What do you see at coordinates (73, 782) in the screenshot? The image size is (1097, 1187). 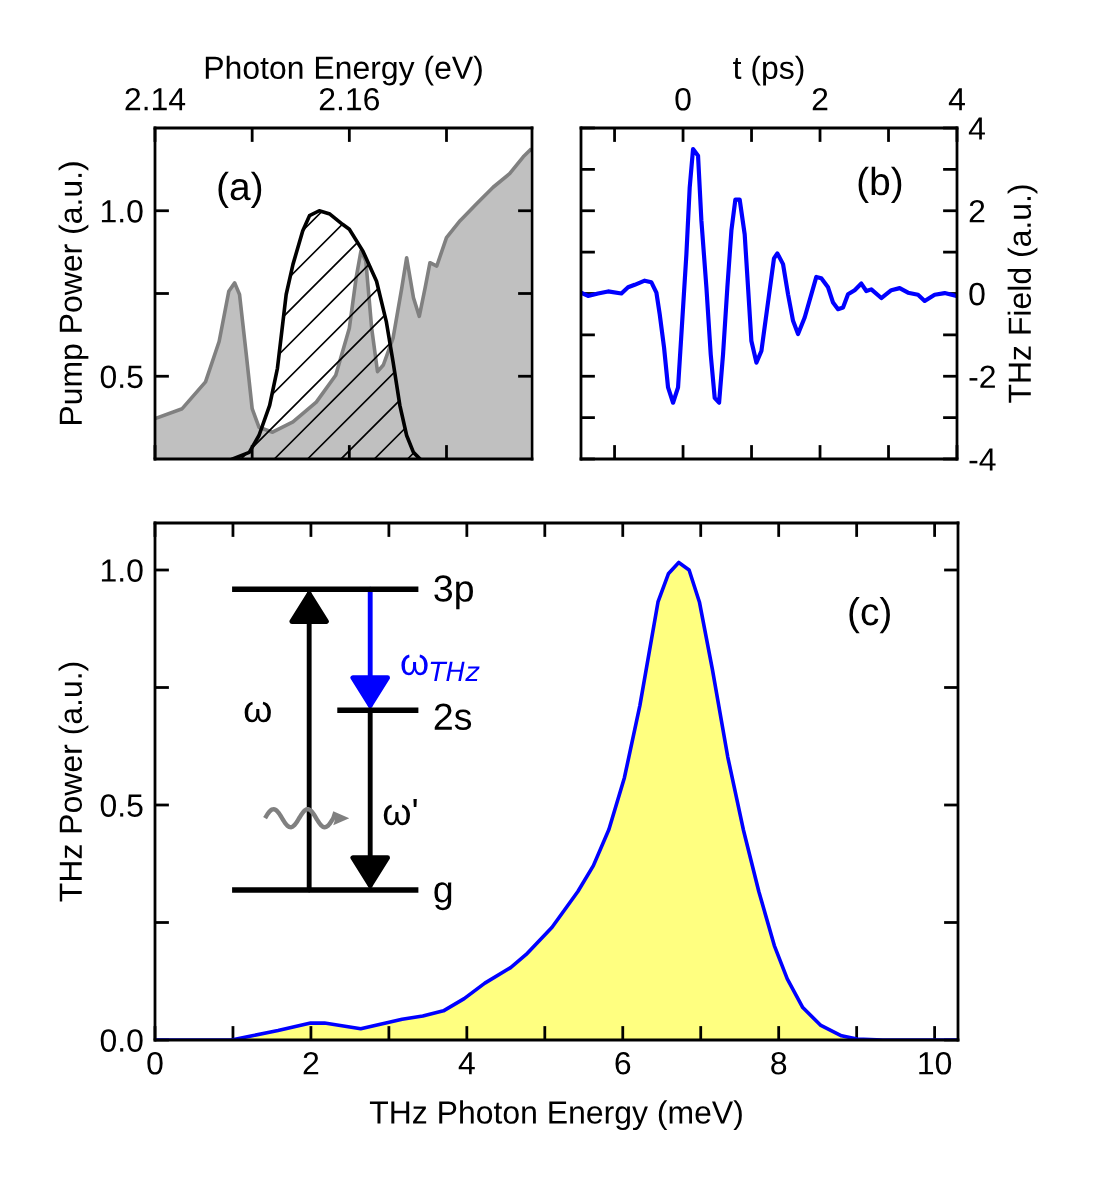 I see `y-axis-title: THz Power (a.u.)` at bounding box center [73, 782].